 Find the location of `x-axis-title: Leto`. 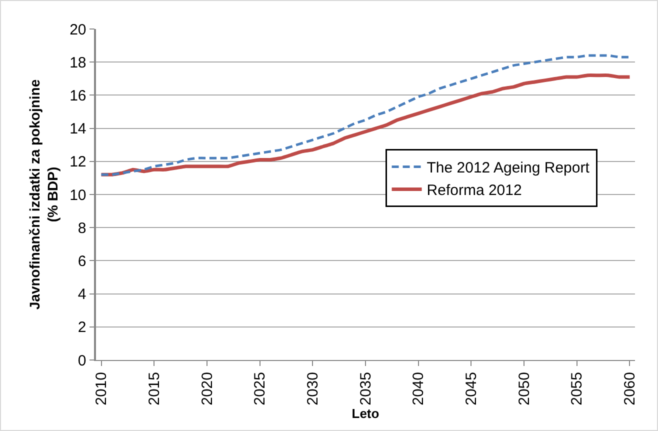

x-axis-title: Leto is located at coordinates (366, 413).